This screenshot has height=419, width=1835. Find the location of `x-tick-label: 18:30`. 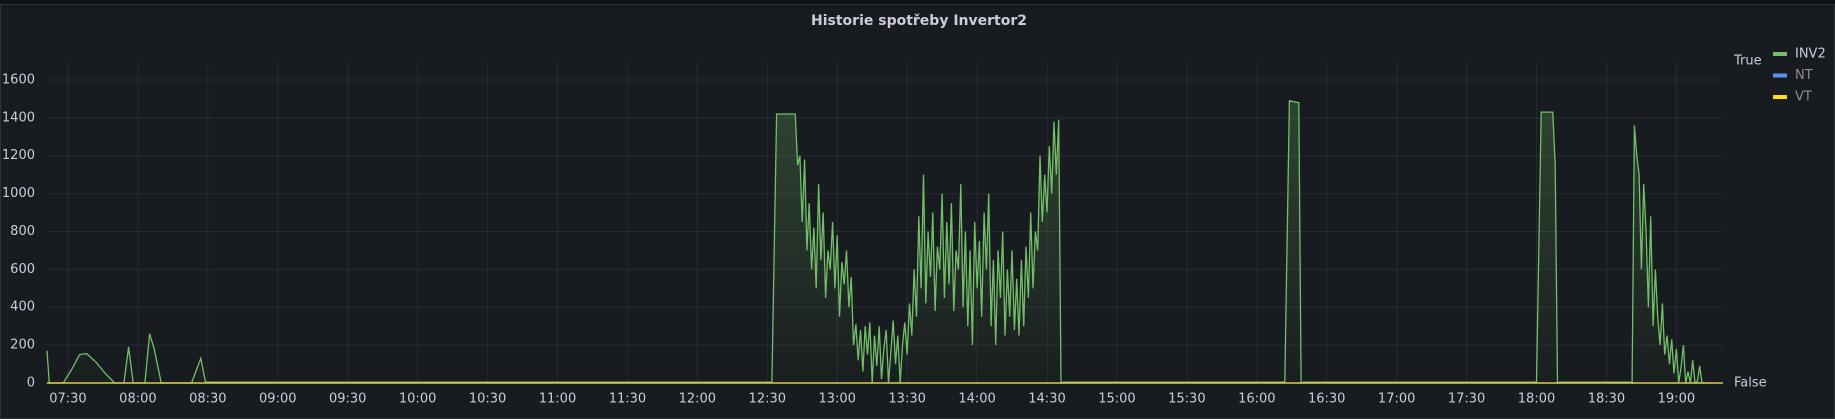

x-tick-label: 18:30 is located at coordinates (1606, 399).